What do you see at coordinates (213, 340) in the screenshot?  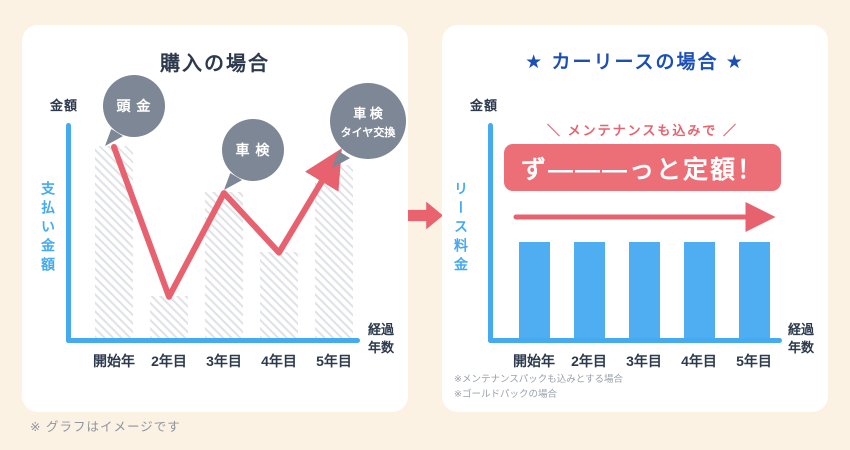 I see `purchase-x-axis` at bounding box center [213, 340].